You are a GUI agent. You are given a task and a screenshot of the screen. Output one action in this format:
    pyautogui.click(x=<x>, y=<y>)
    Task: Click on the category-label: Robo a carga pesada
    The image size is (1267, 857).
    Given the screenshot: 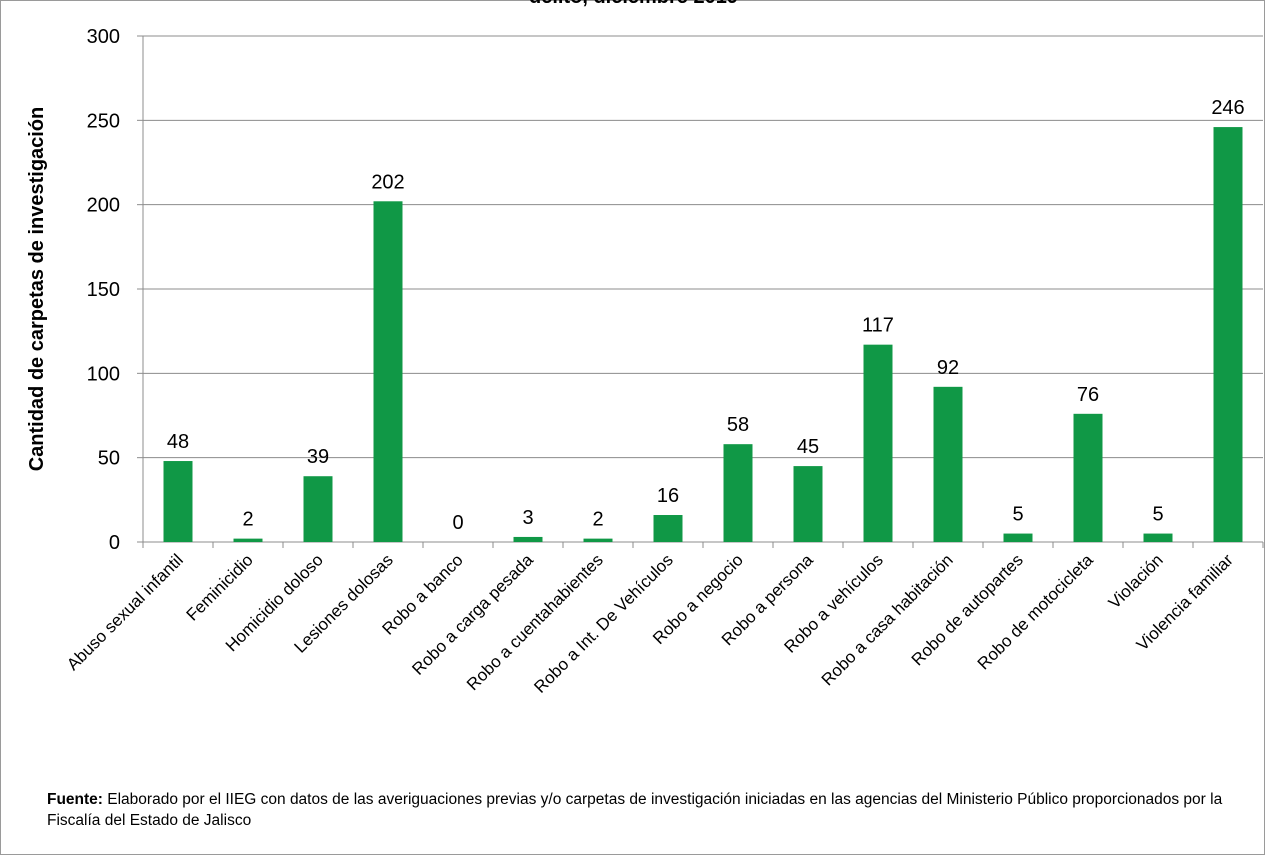 What is the action you would take?
    pyautogui.click(x=472, y=614)
    